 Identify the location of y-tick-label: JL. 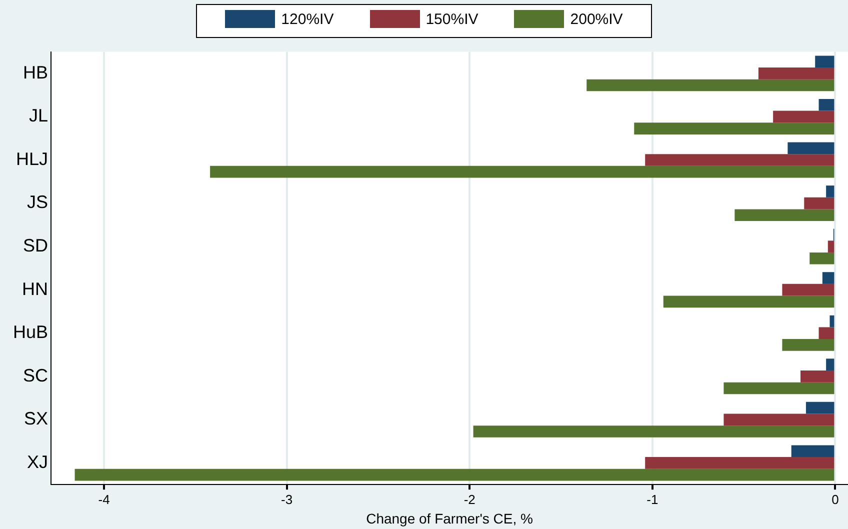
(38, 116).